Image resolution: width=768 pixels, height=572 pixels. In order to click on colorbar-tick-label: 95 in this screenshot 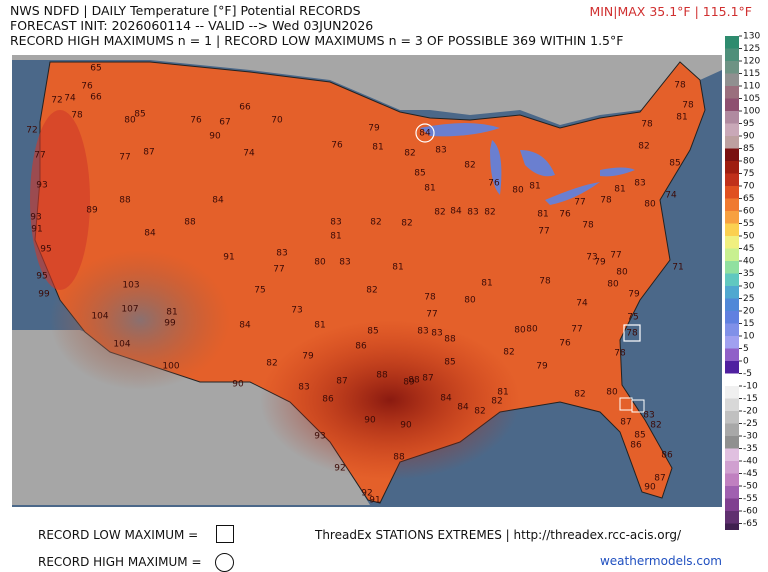, I will do `click(748, 124)`.